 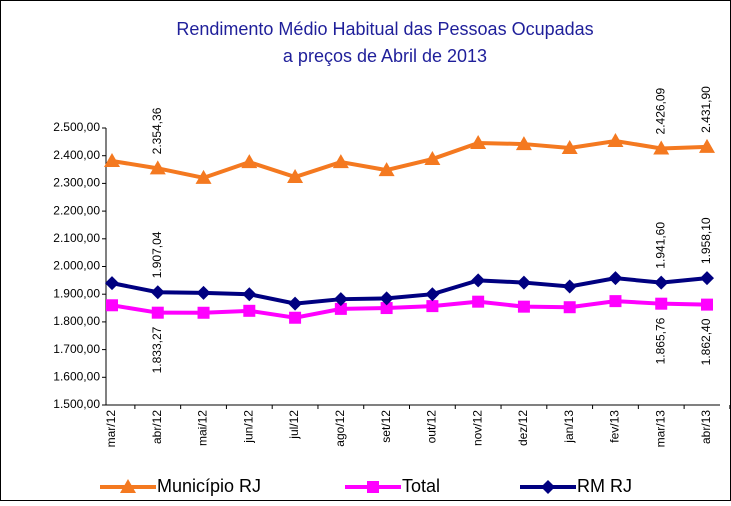 I want to click on x-tick-label: mar/12, so click(x=111, y=429).